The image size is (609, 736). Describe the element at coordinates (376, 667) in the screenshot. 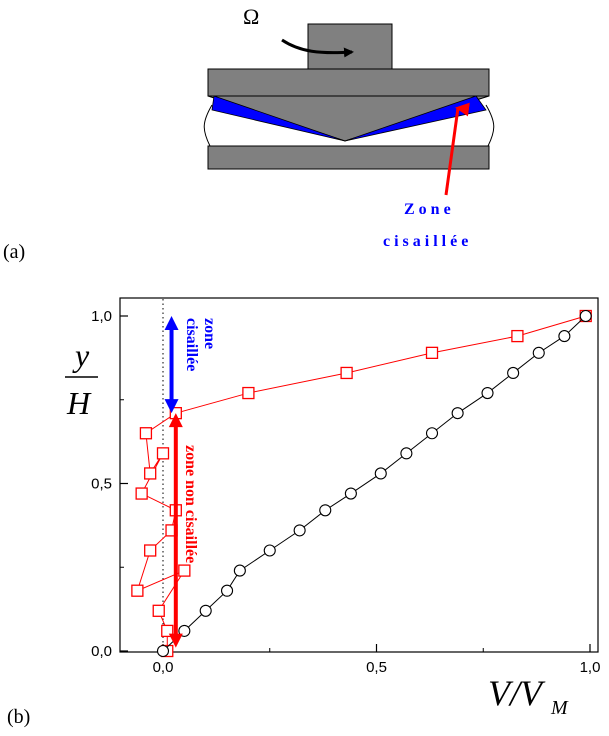

I see `x-tick-label: 0,5` at that location.